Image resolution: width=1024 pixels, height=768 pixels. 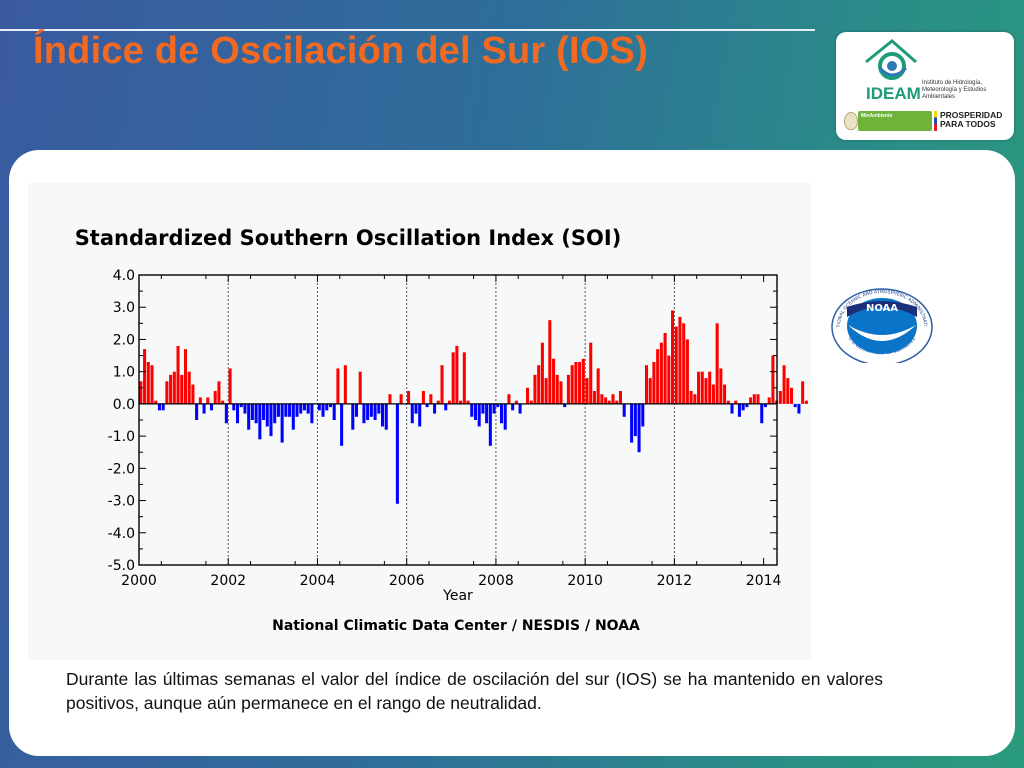 I want to click on x-tick-label: 2008, so click(x=496, y=581).